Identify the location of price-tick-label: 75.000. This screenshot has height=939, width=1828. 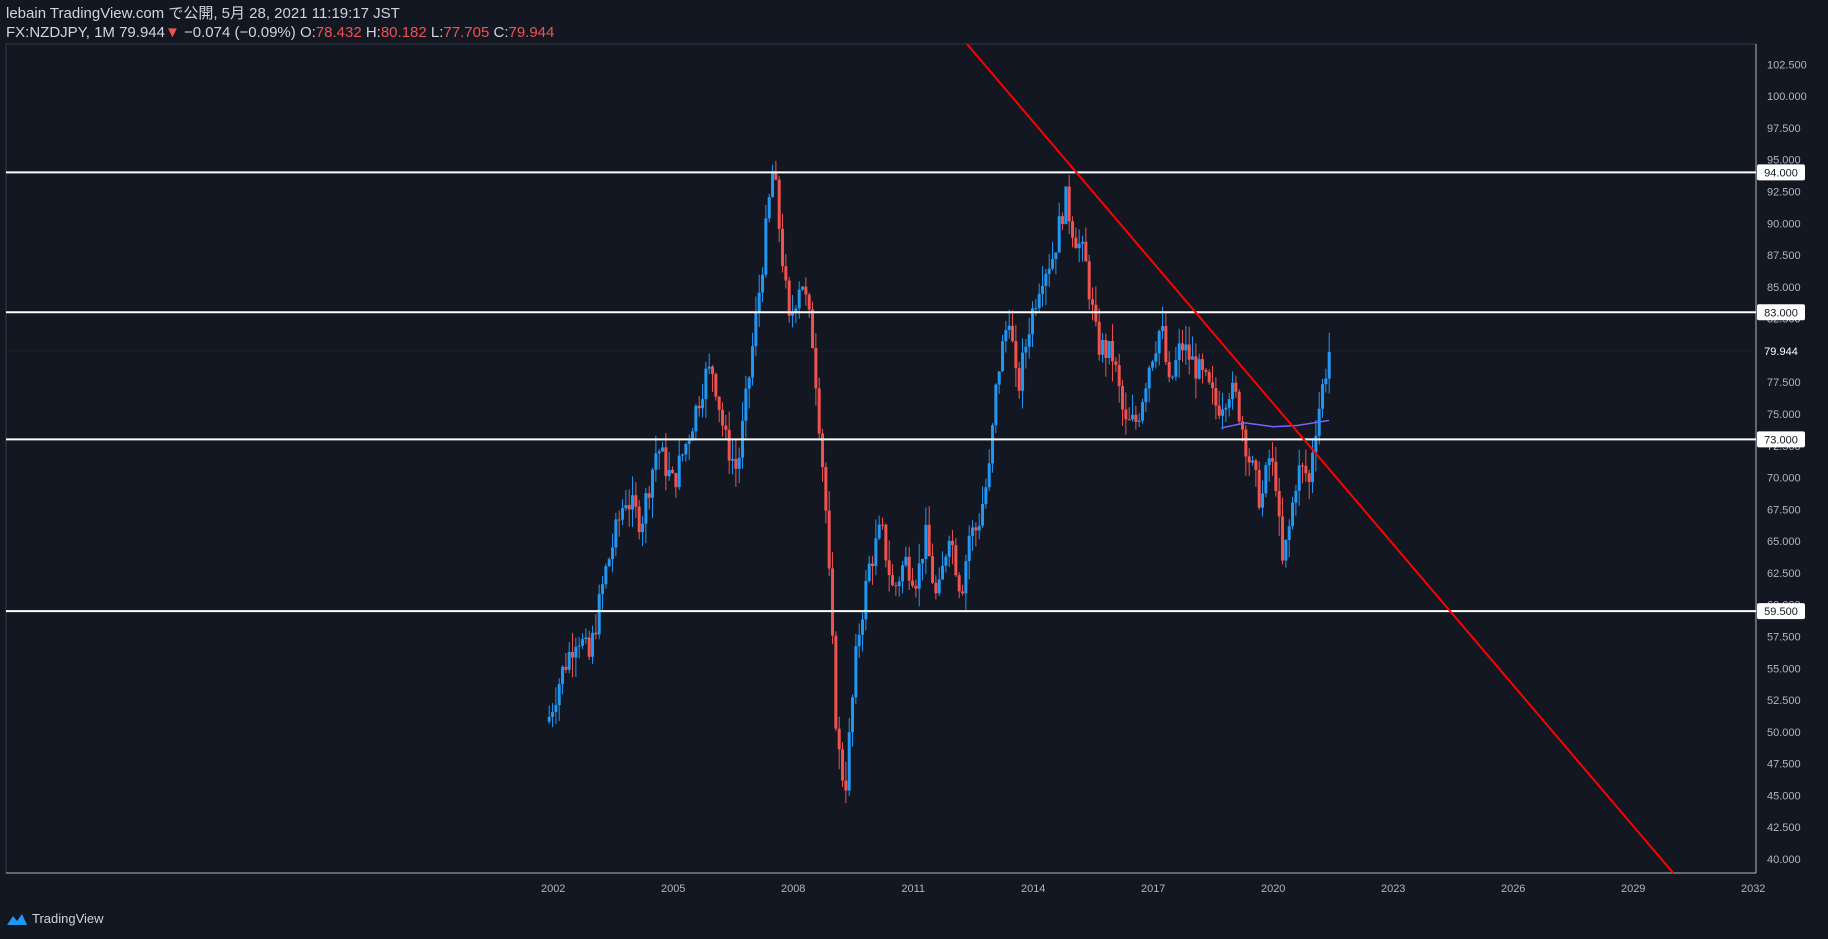
(1784, 415).